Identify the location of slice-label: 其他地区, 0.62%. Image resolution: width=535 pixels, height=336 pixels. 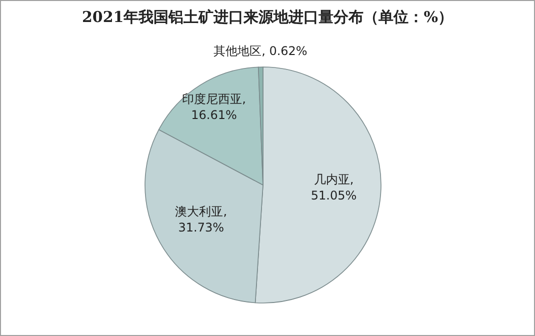
(261, 51).